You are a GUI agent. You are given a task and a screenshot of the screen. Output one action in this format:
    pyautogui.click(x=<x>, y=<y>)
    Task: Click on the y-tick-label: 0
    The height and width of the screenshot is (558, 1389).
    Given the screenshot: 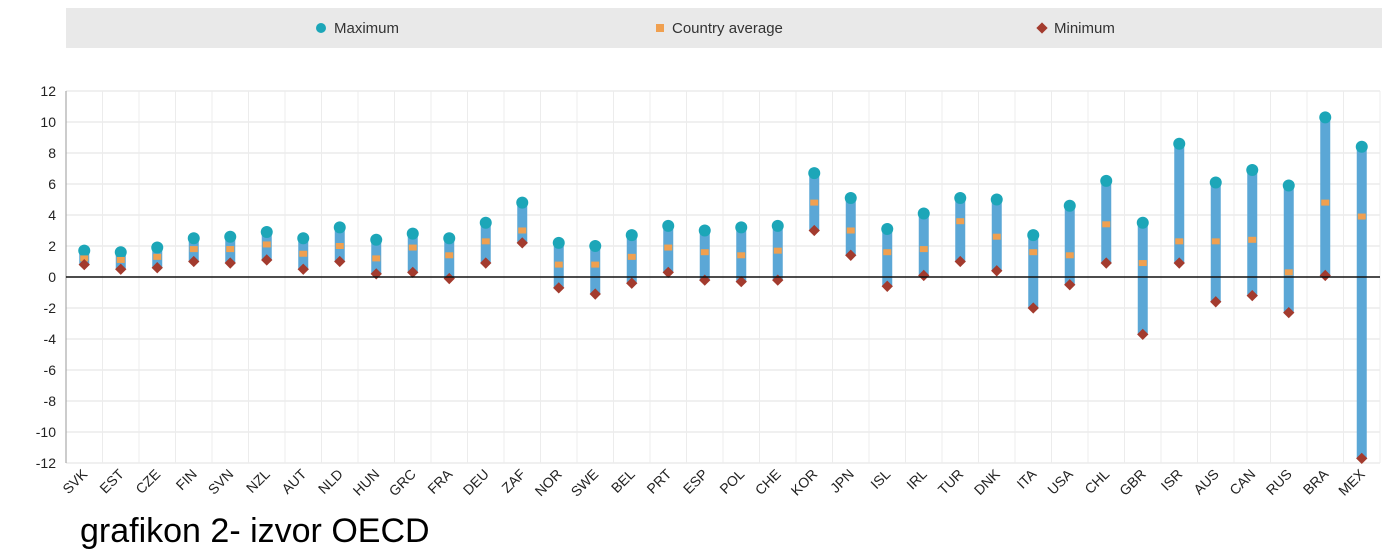 What is the action you would take?
    pyautogui.click(x=52, y=277)
    